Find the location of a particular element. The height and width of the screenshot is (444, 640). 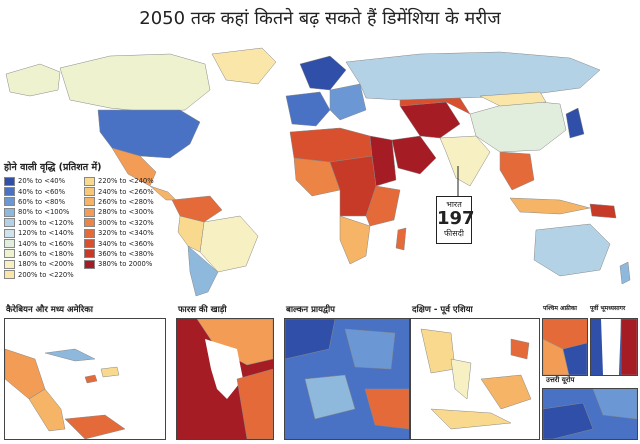

inset-label-east-med: पूर्वी भूमध्यसागर is located at coordinates (608, 308).